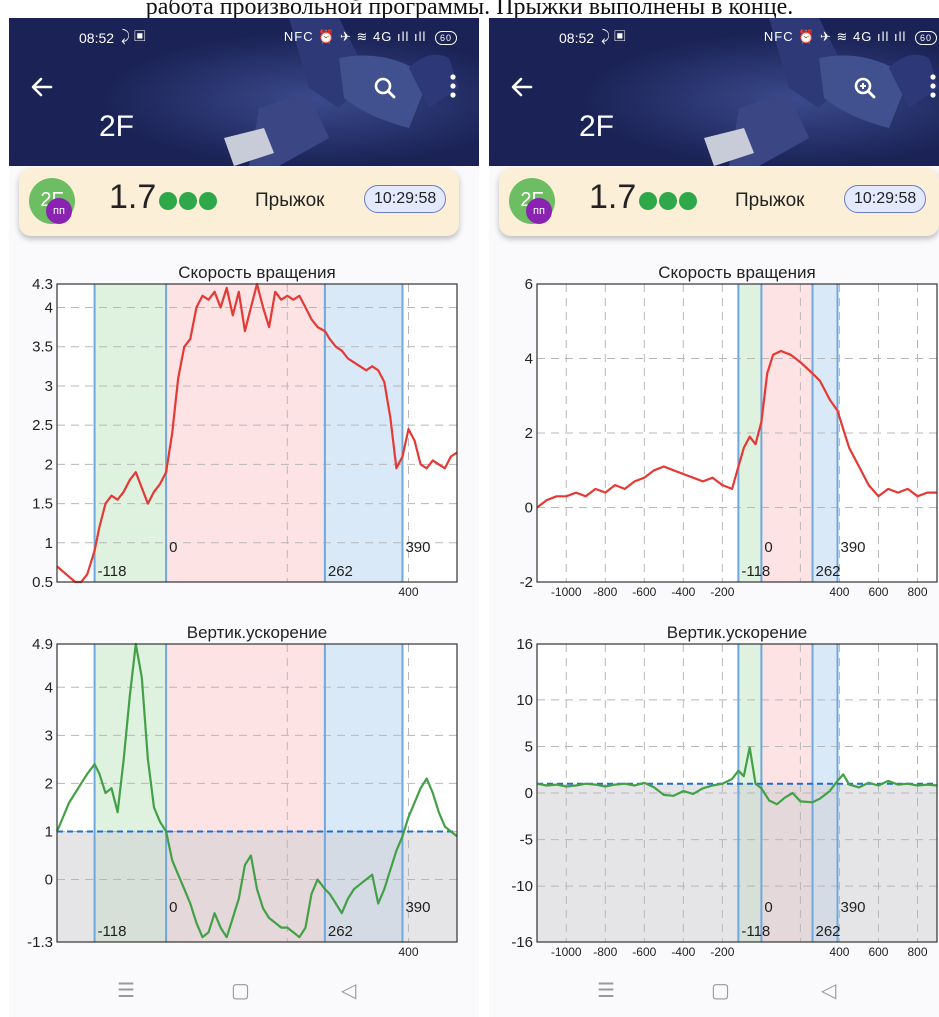 Image resolution: width=939 pixels, height=1017 pixels. I want to click on y-tick-label: 16, so click(524, 644).